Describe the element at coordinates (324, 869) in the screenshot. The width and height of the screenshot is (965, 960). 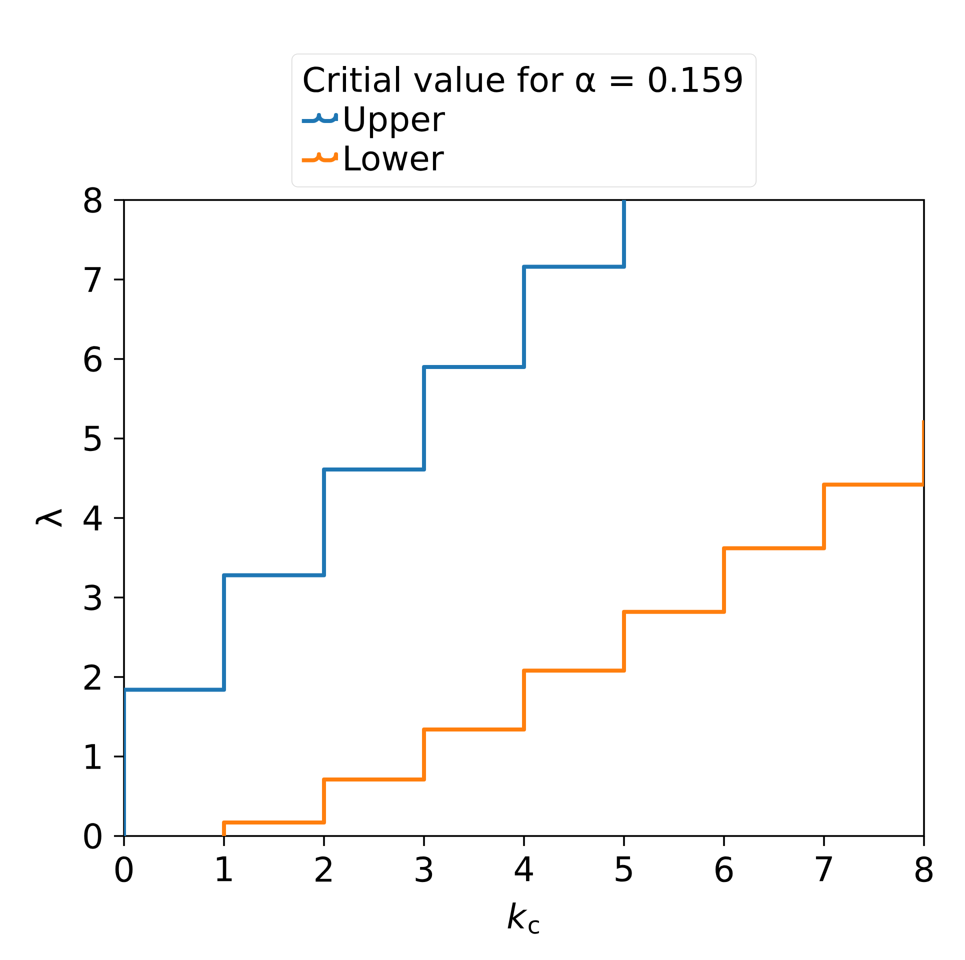
I see `x-tick-label: 2` at that location.